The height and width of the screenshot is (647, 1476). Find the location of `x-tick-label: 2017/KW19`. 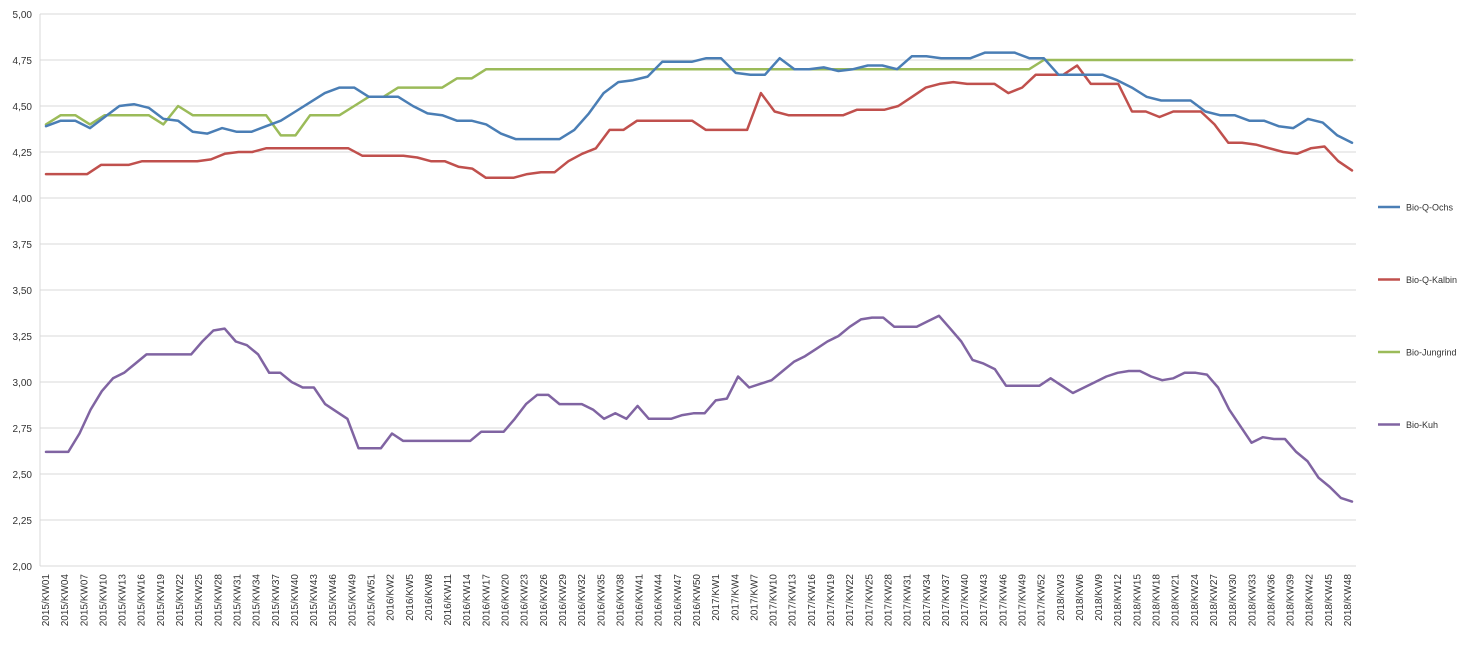

x-tick-label: 2017/KW19 is located at coordinates (831, 600).